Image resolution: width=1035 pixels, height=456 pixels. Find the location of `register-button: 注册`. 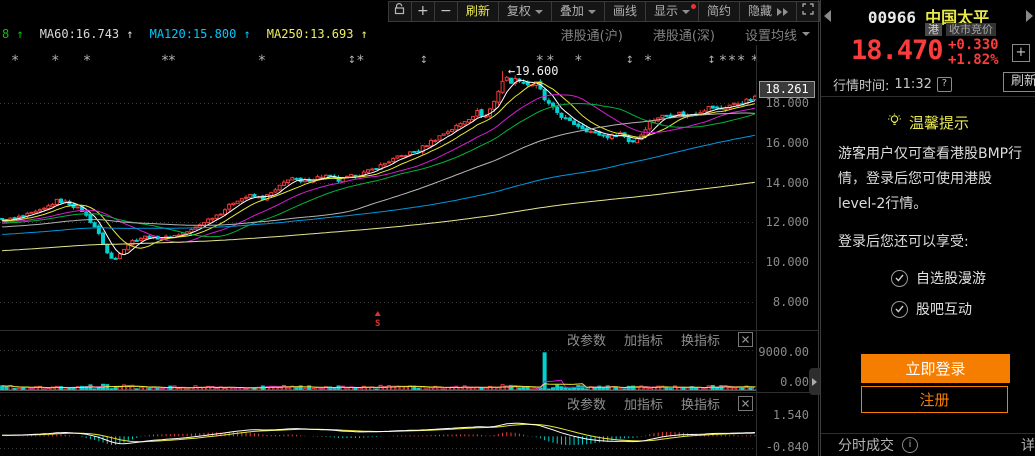

register-button: 注册 is located at coordinates (934, 399).